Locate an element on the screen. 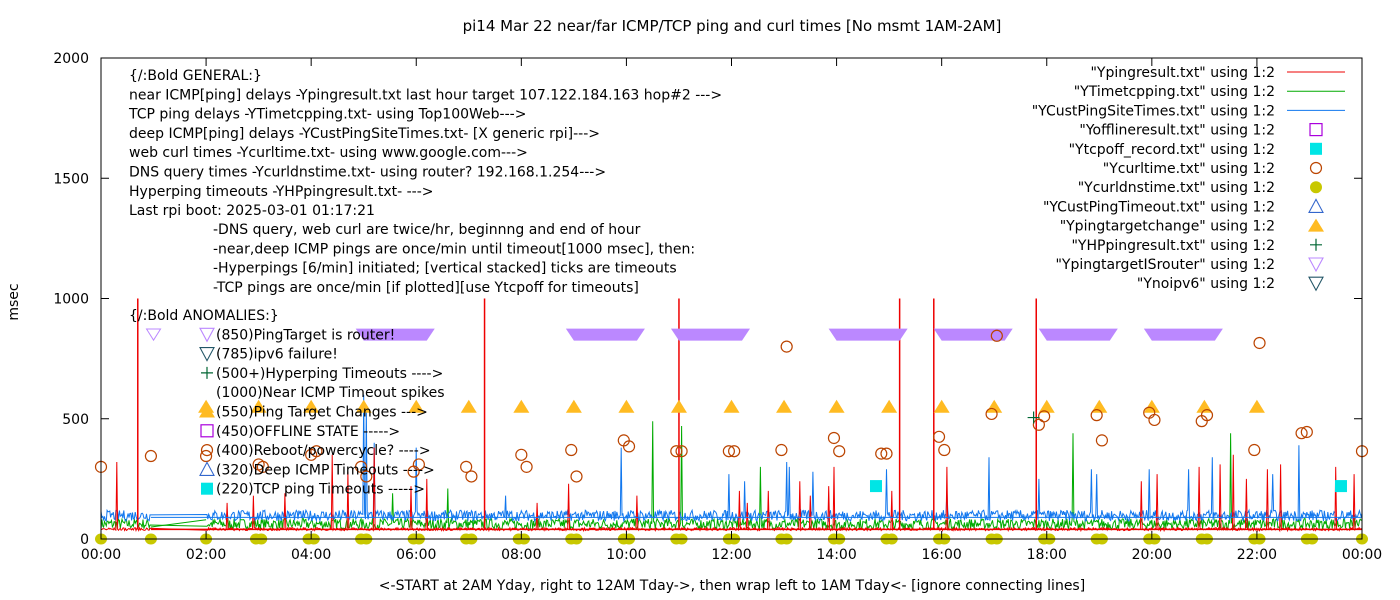  legend-label: "Ypingtargetchange" using 1:2 is located at coordinates (1167, 227).